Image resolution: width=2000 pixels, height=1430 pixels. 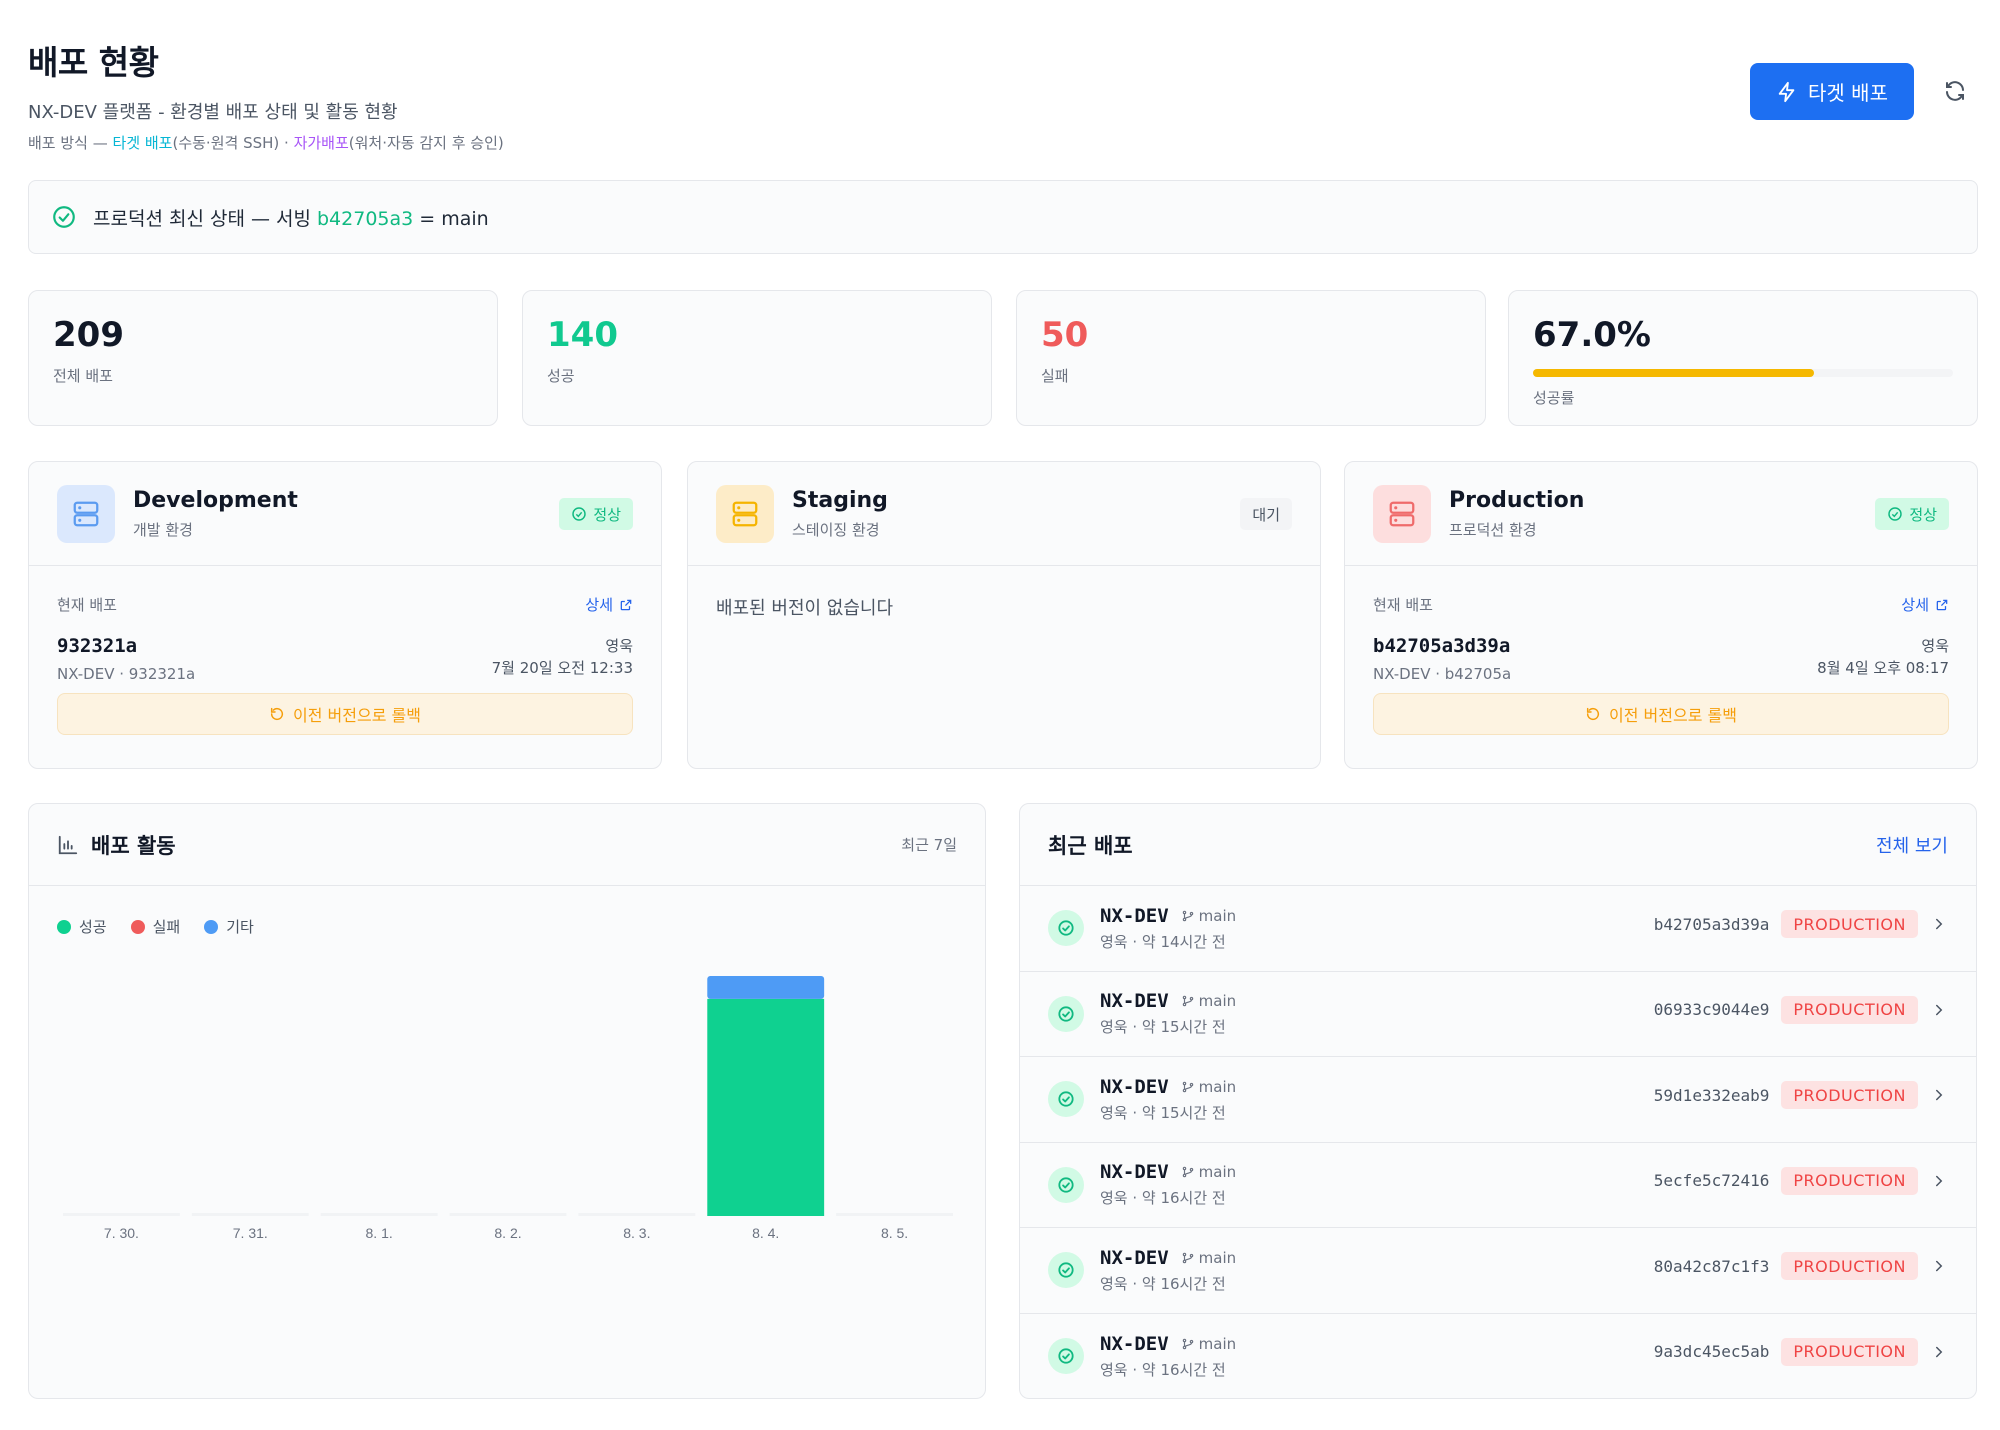 What do you see at coordinates (88, 335) in the screenshot?
I see `stat-value-total: 209` at bounding box center [88, 335].